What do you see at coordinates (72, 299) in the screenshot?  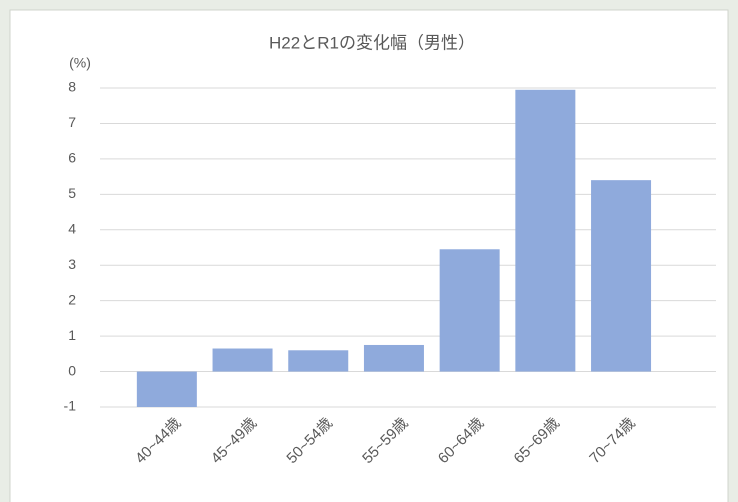 I see `y-tick-label: 2` at bounding box center [72, 299].